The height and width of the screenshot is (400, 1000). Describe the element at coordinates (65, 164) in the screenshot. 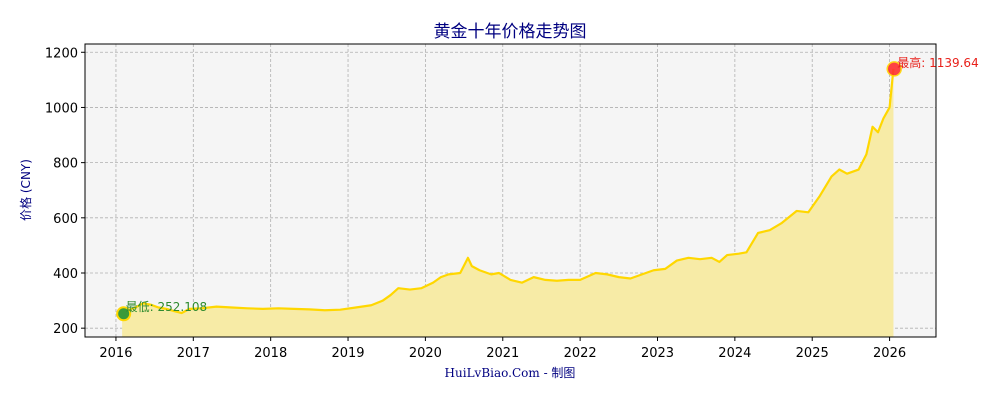

I see `y-tick-label: 800` at that location.